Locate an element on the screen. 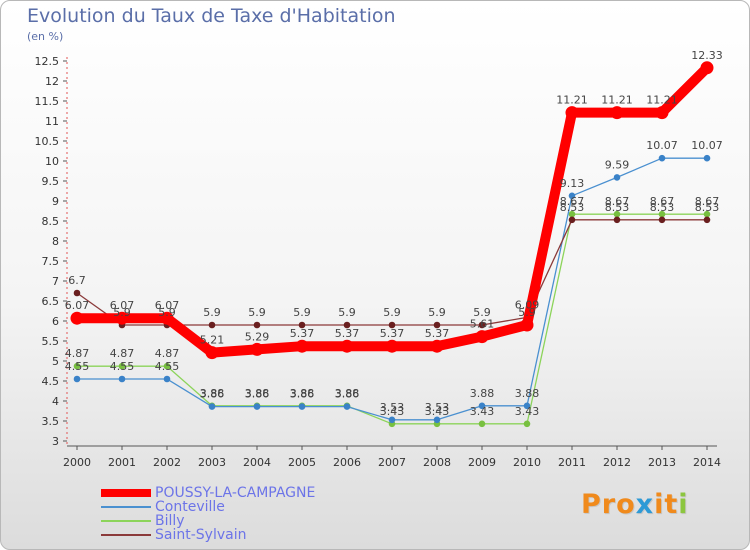 This screenshot has height=550, width=750. x-tick-label: 2003 is located at coordinates (212, 462).